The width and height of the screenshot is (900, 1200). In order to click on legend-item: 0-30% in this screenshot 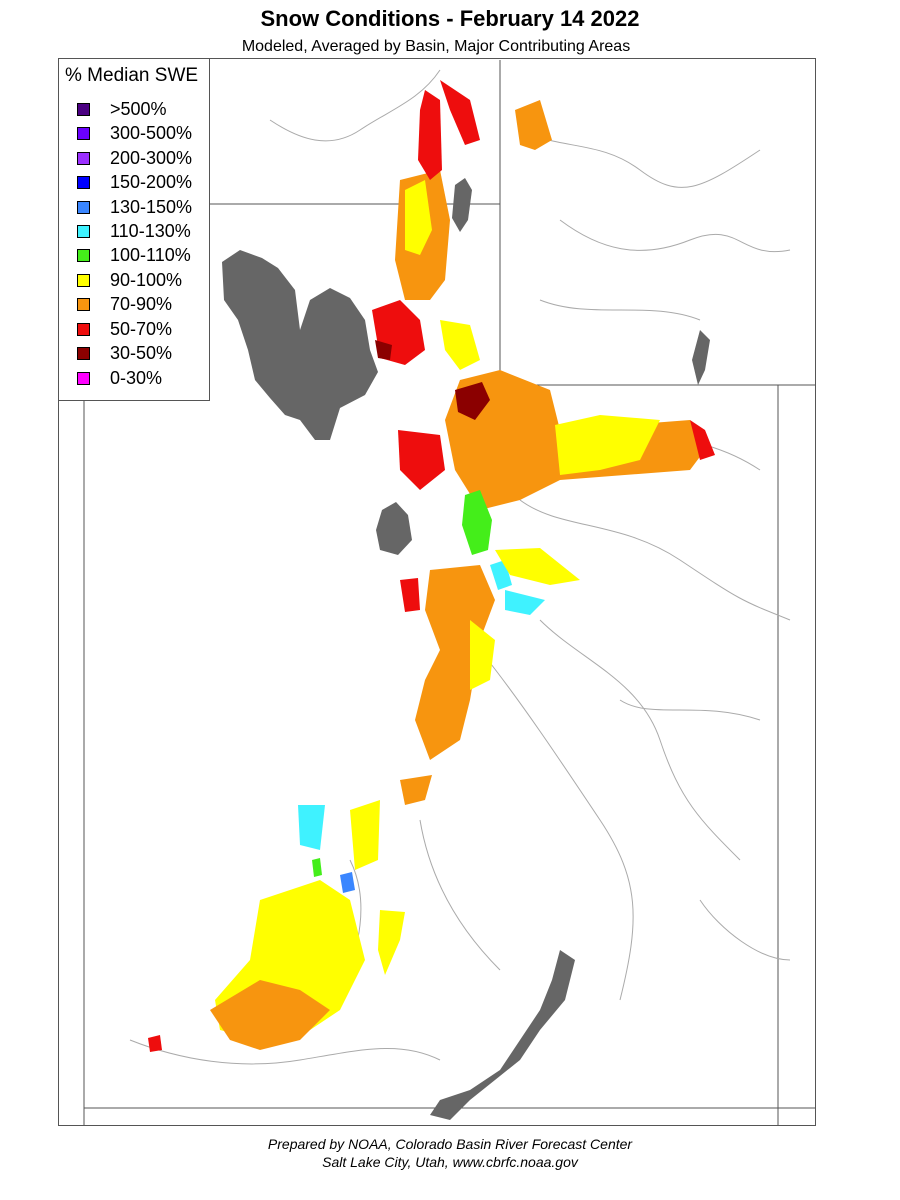, I will do `click(142, 379)`.